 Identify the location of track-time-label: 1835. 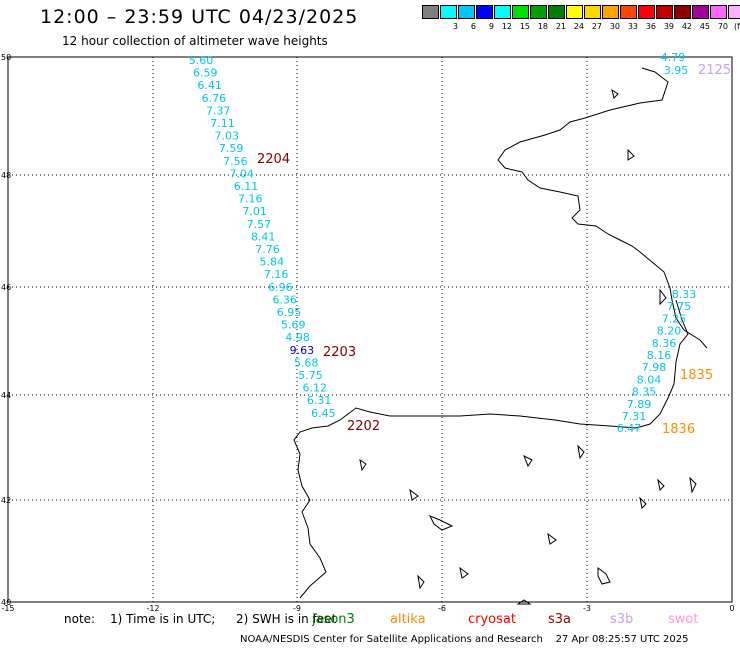
(696, 375).